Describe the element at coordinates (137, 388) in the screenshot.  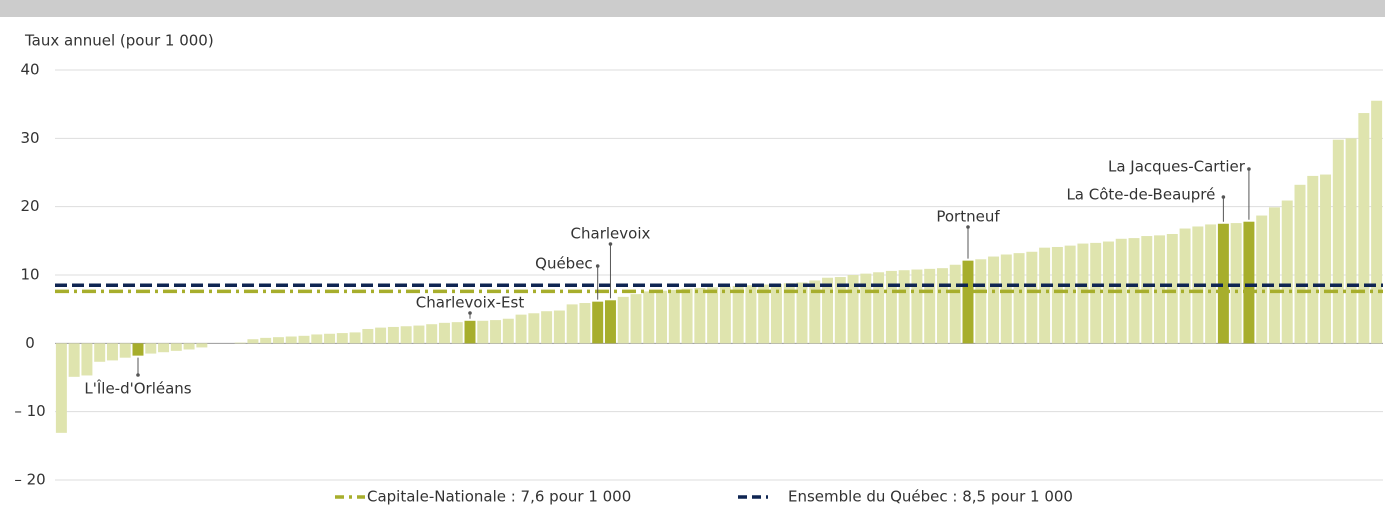
I see `bar-label: L'Île-d'Orléans` at that location.